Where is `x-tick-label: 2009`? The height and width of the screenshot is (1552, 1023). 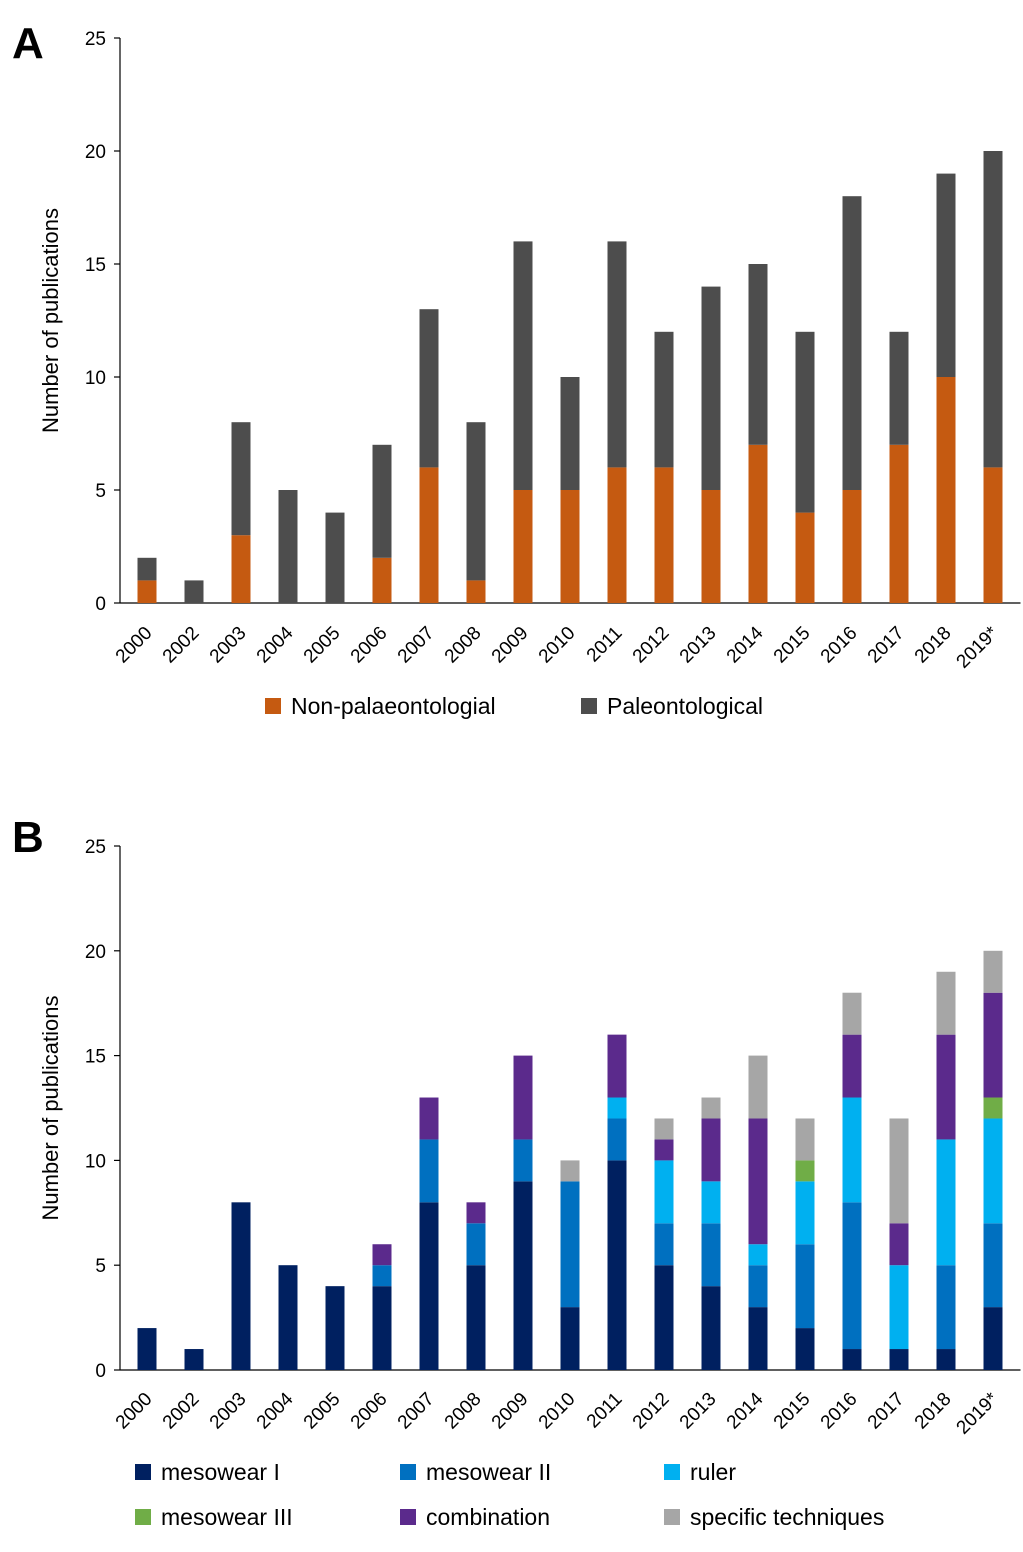 x-tick-label: 2009 is located at coordinates (510, 1411).